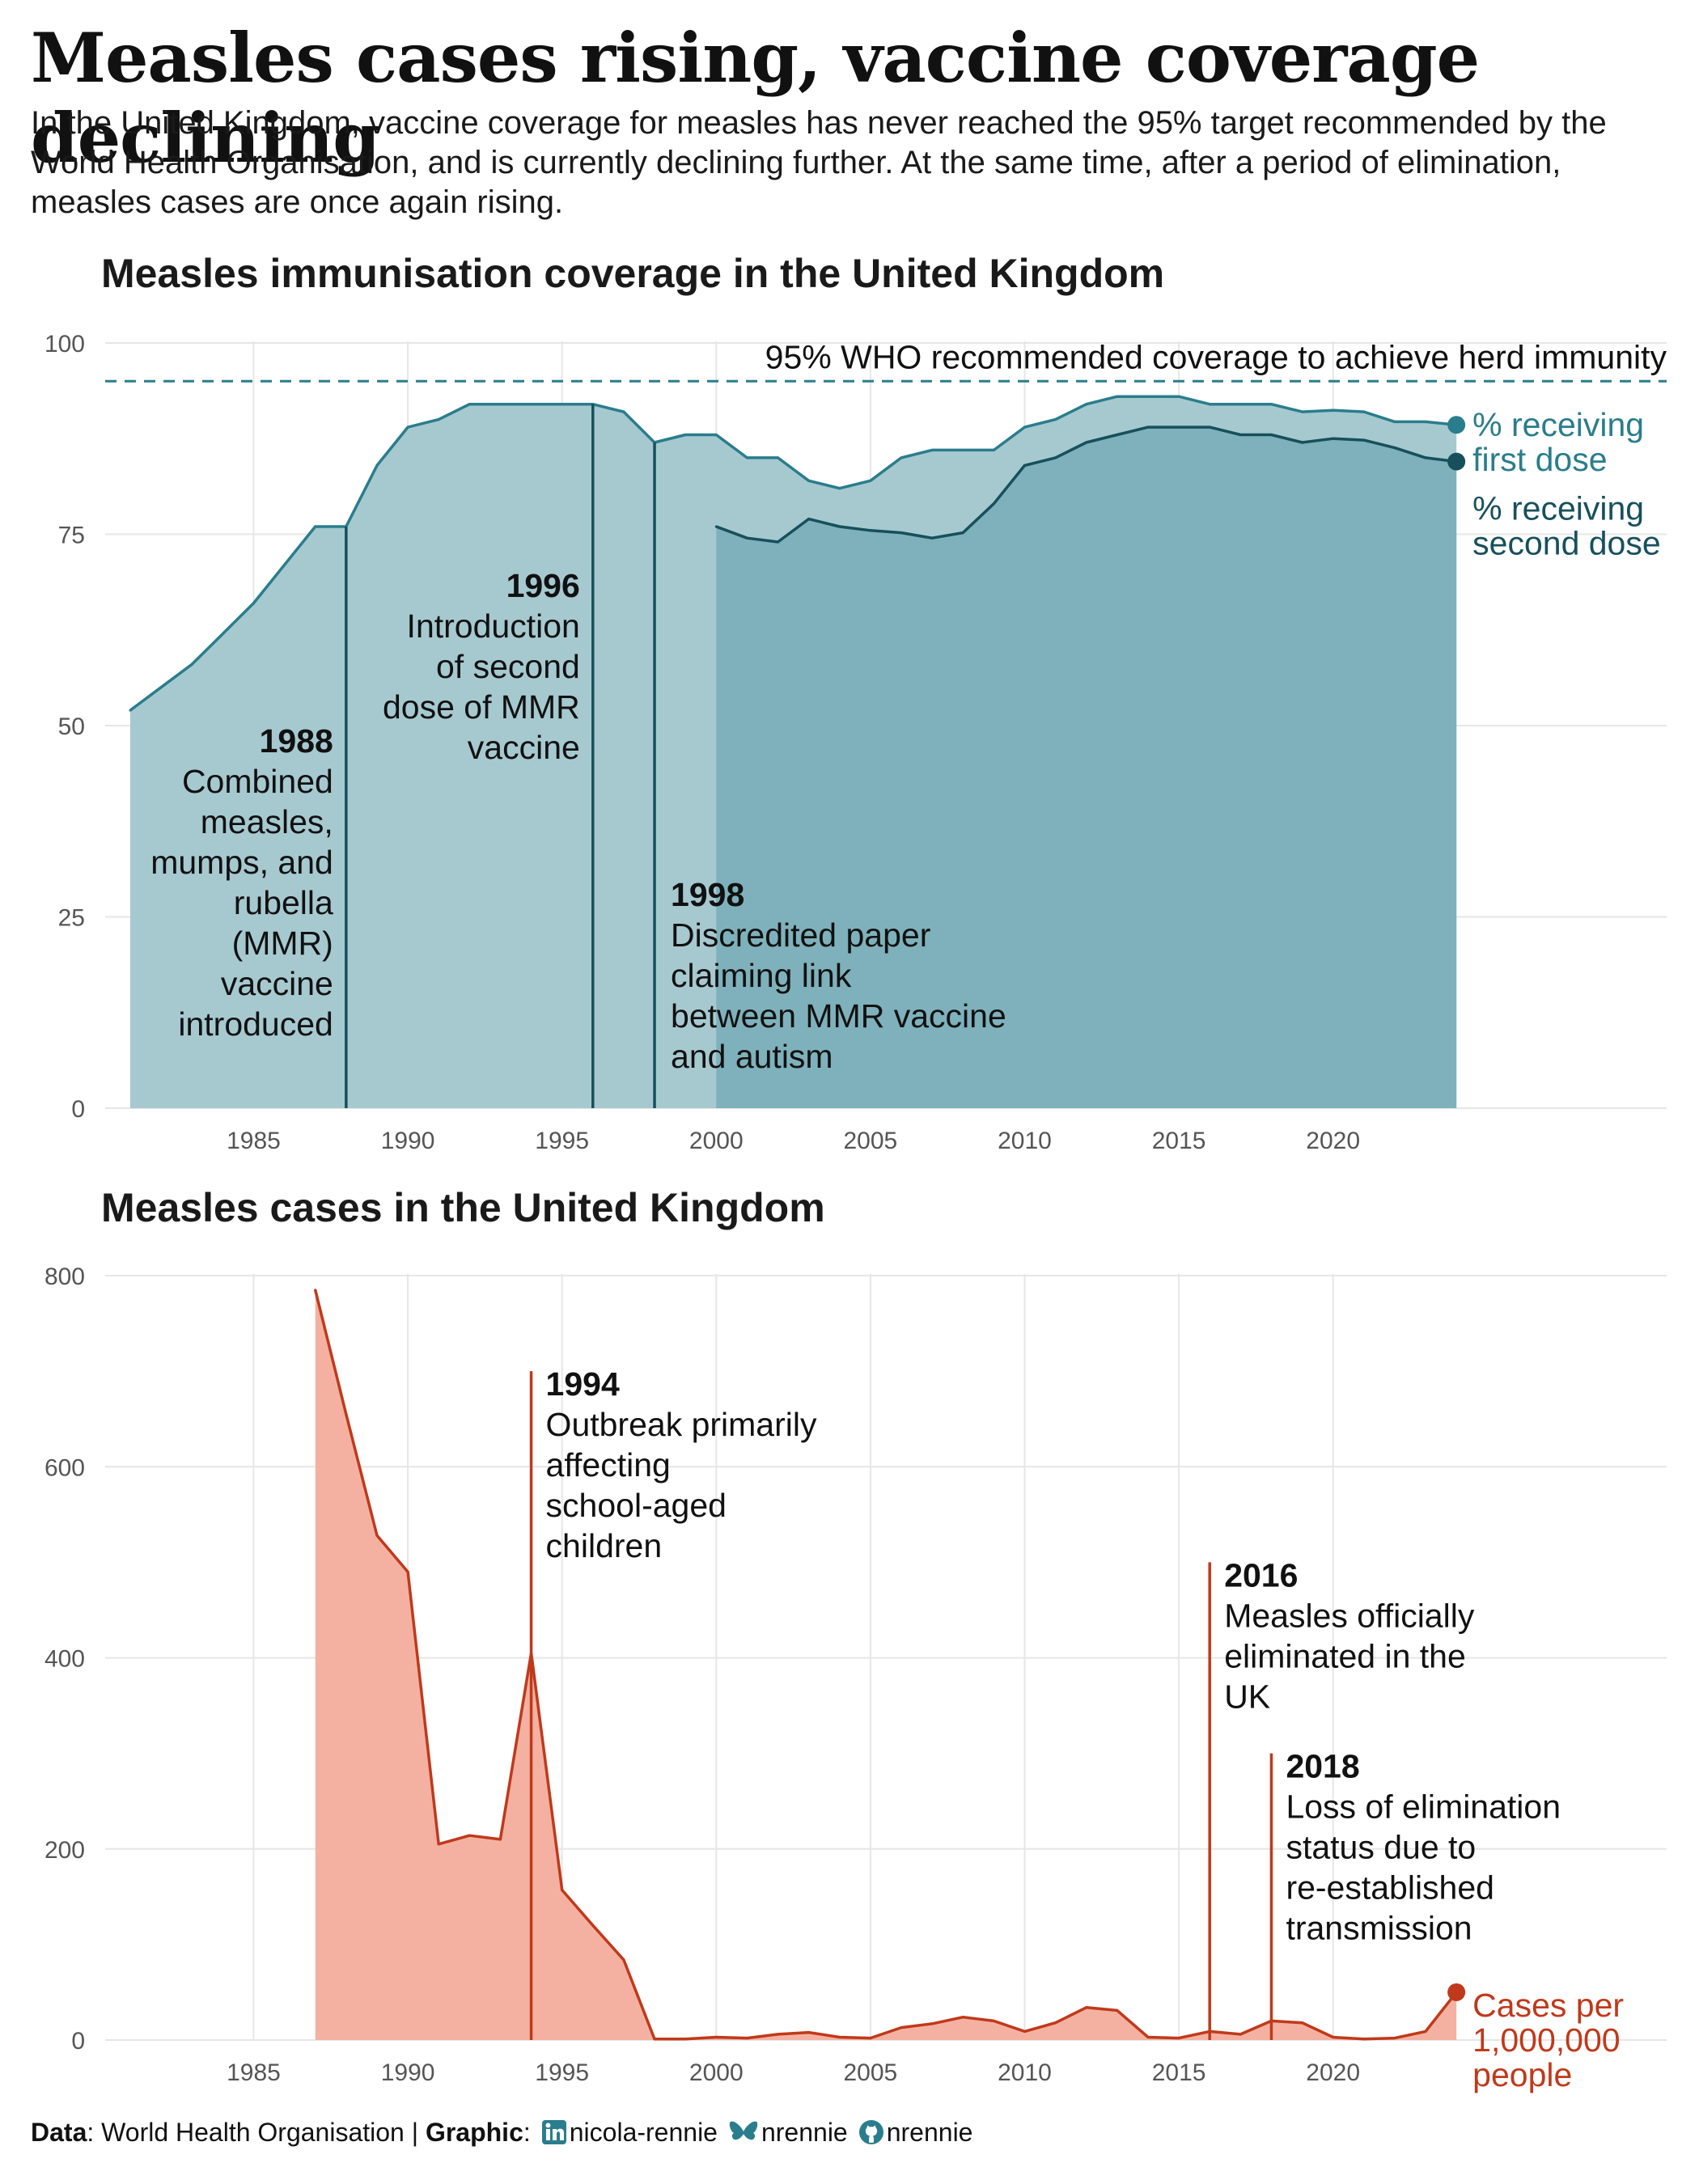 This screenshot has height=2184, width=1699. Describe the element at coordinates (1086, 767) in the screenshot. I see `second-dose-area` at that location.